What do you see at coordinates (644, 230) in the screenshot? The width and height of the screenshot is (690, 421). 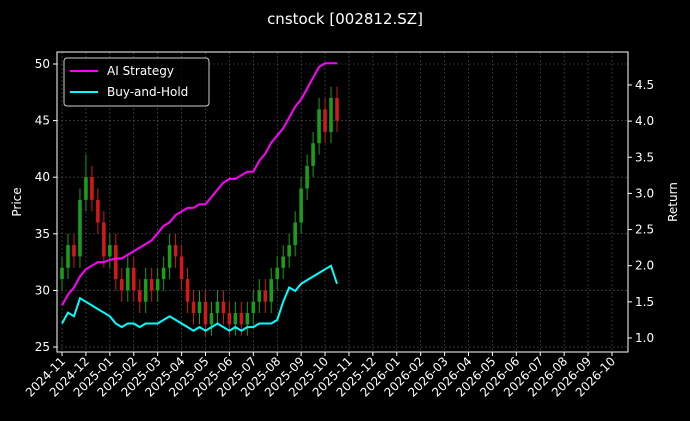 I see `y2-tick-label: 2.5` at bounding box center [644, 230].